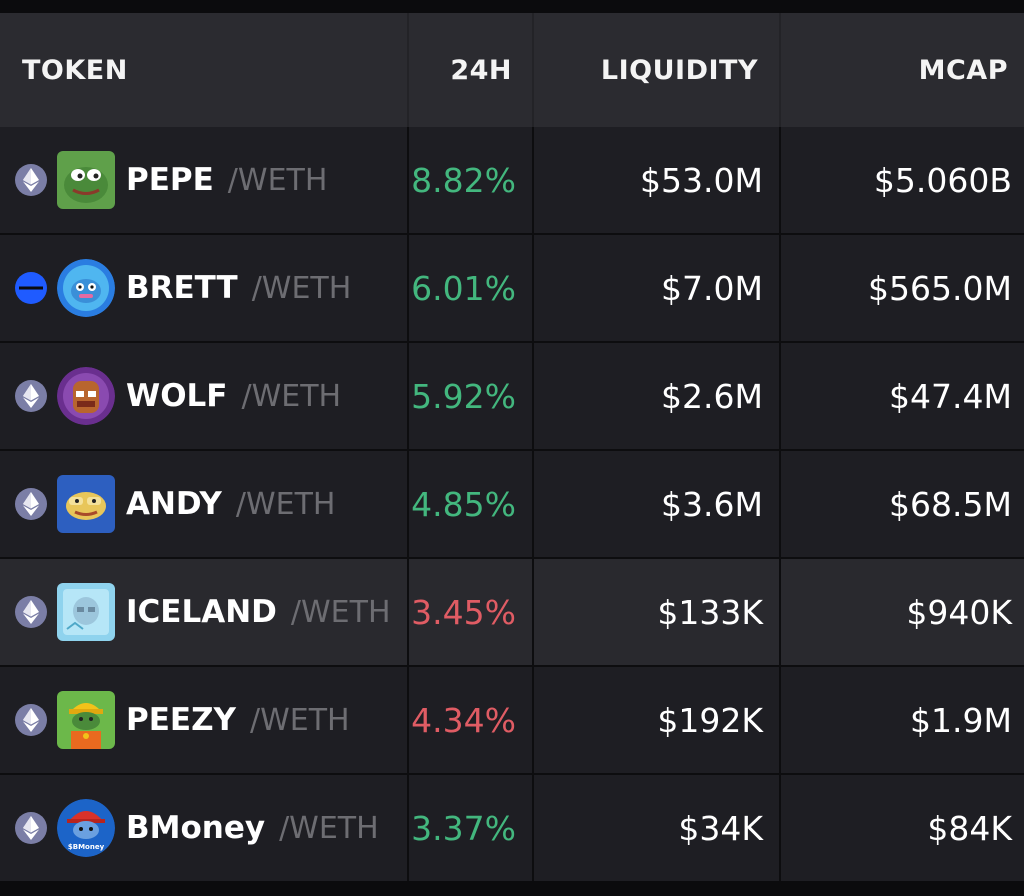 This screenshot has width=1024, height=896. What do you see at coordinates (182, 288) in the screenshot?
I see `token-name: BRETT` at bounding box center [182, 288].